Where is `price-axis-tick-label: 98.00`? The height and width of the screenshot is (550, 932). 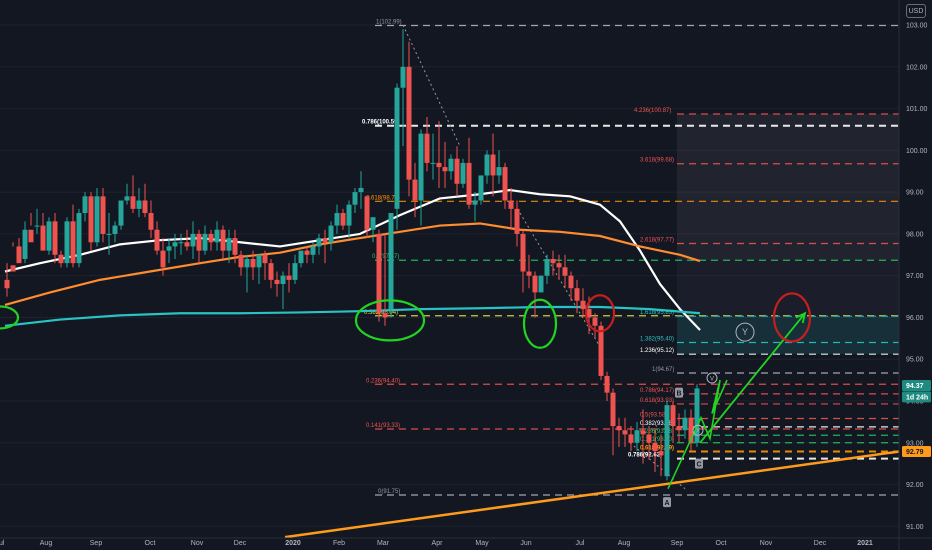
price-axis-tick-label: 98.00 is located at coordinates (915, 234).